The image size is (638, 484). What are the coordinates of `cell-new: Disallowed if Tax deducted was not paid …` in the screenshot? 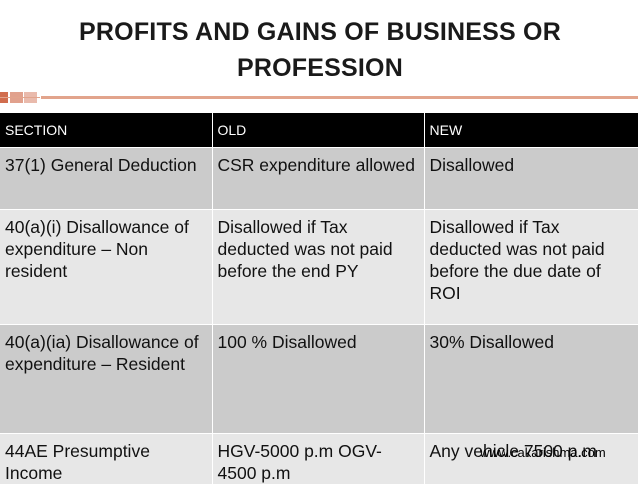 It's located at (531, 267).